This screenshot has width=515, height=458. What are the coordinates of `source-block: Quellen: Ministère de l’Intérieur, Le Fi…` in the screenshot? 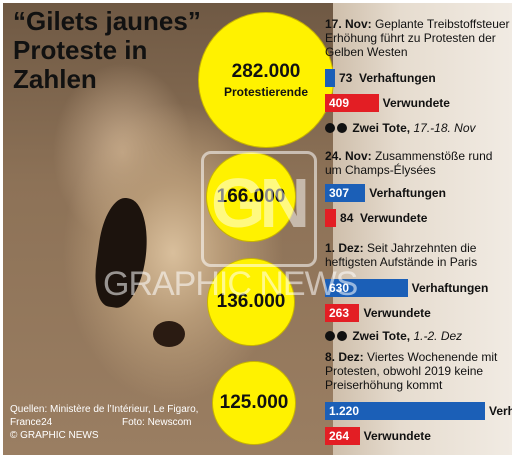 It's located at (110, 422).